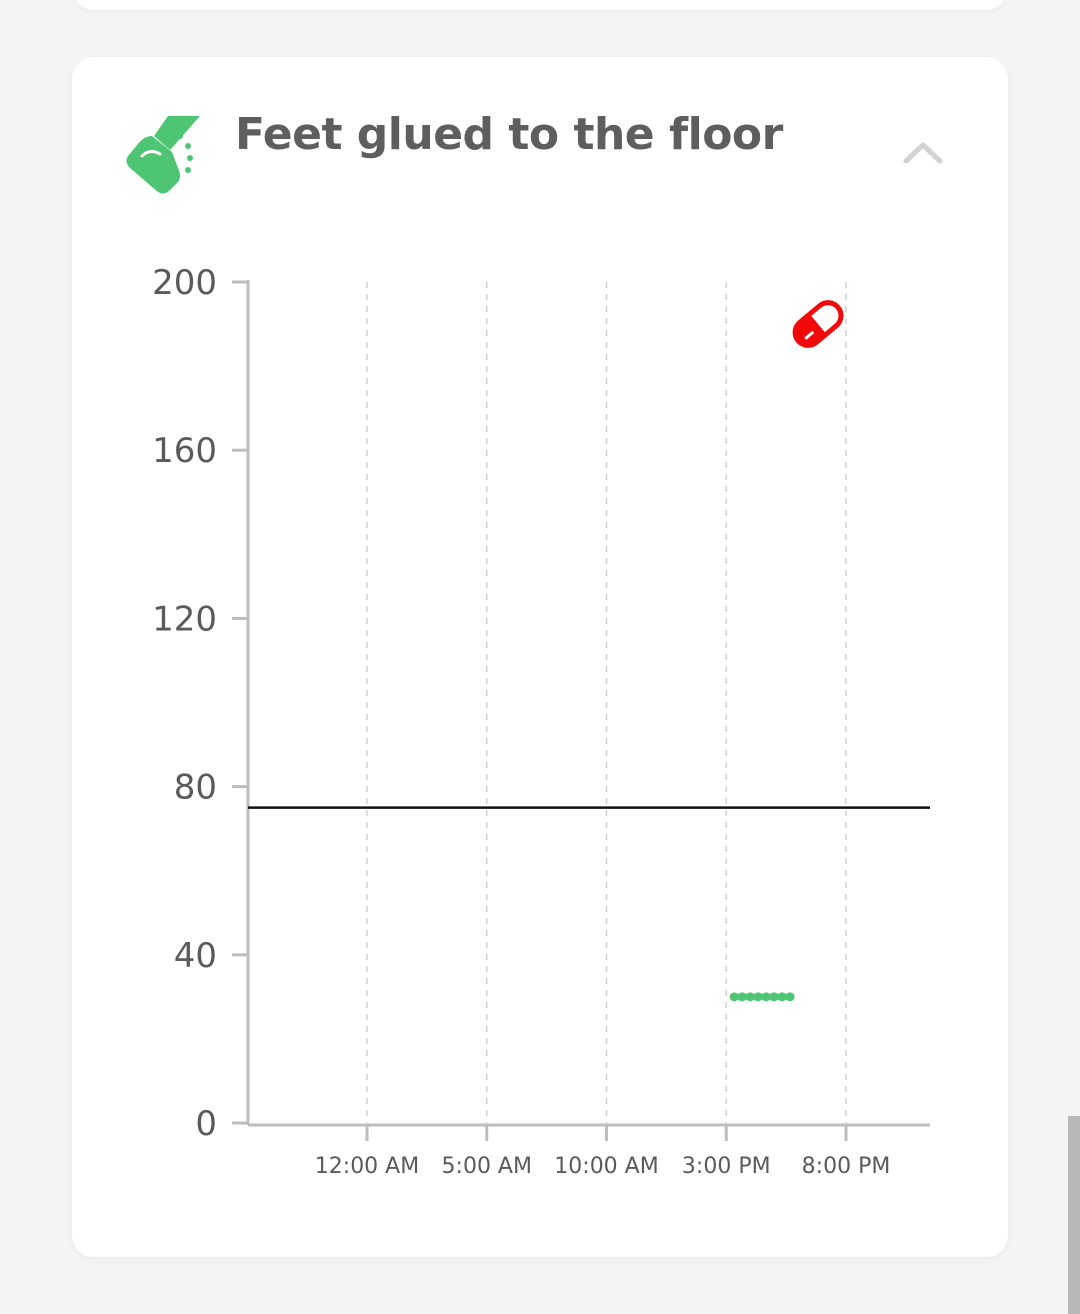  Describe the element at coordinates (923, 153) in the screenshot. I see `chevron-up-icon` at that location.